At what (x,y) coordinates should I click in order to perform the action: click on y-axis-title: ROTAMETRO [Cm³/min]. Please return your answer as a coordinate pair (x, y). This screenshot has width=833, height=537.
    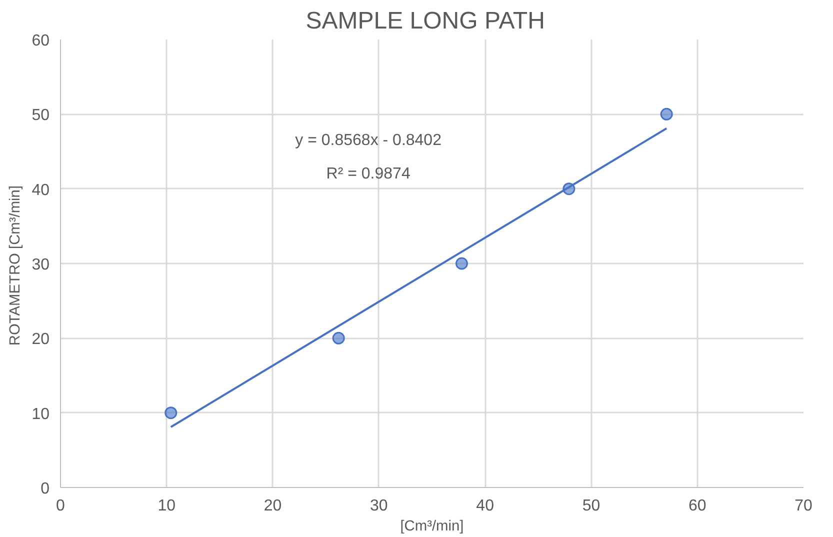
    Looking at the image, I should click on (16, 265).